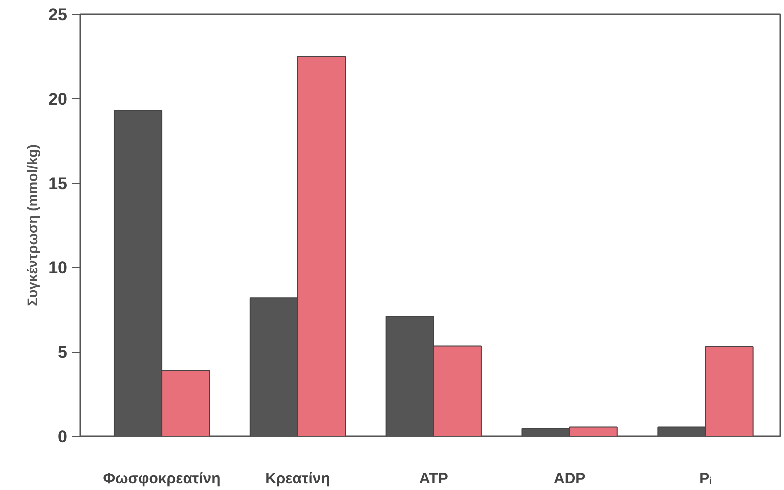 Image resolution: width=784 pixels, height=490 pixels. What do you see at coordinates (162, 479) in the screenshot?
I see `x-tick-label: Φωσφοκρεατίνη` at bounding box center [162, 479].